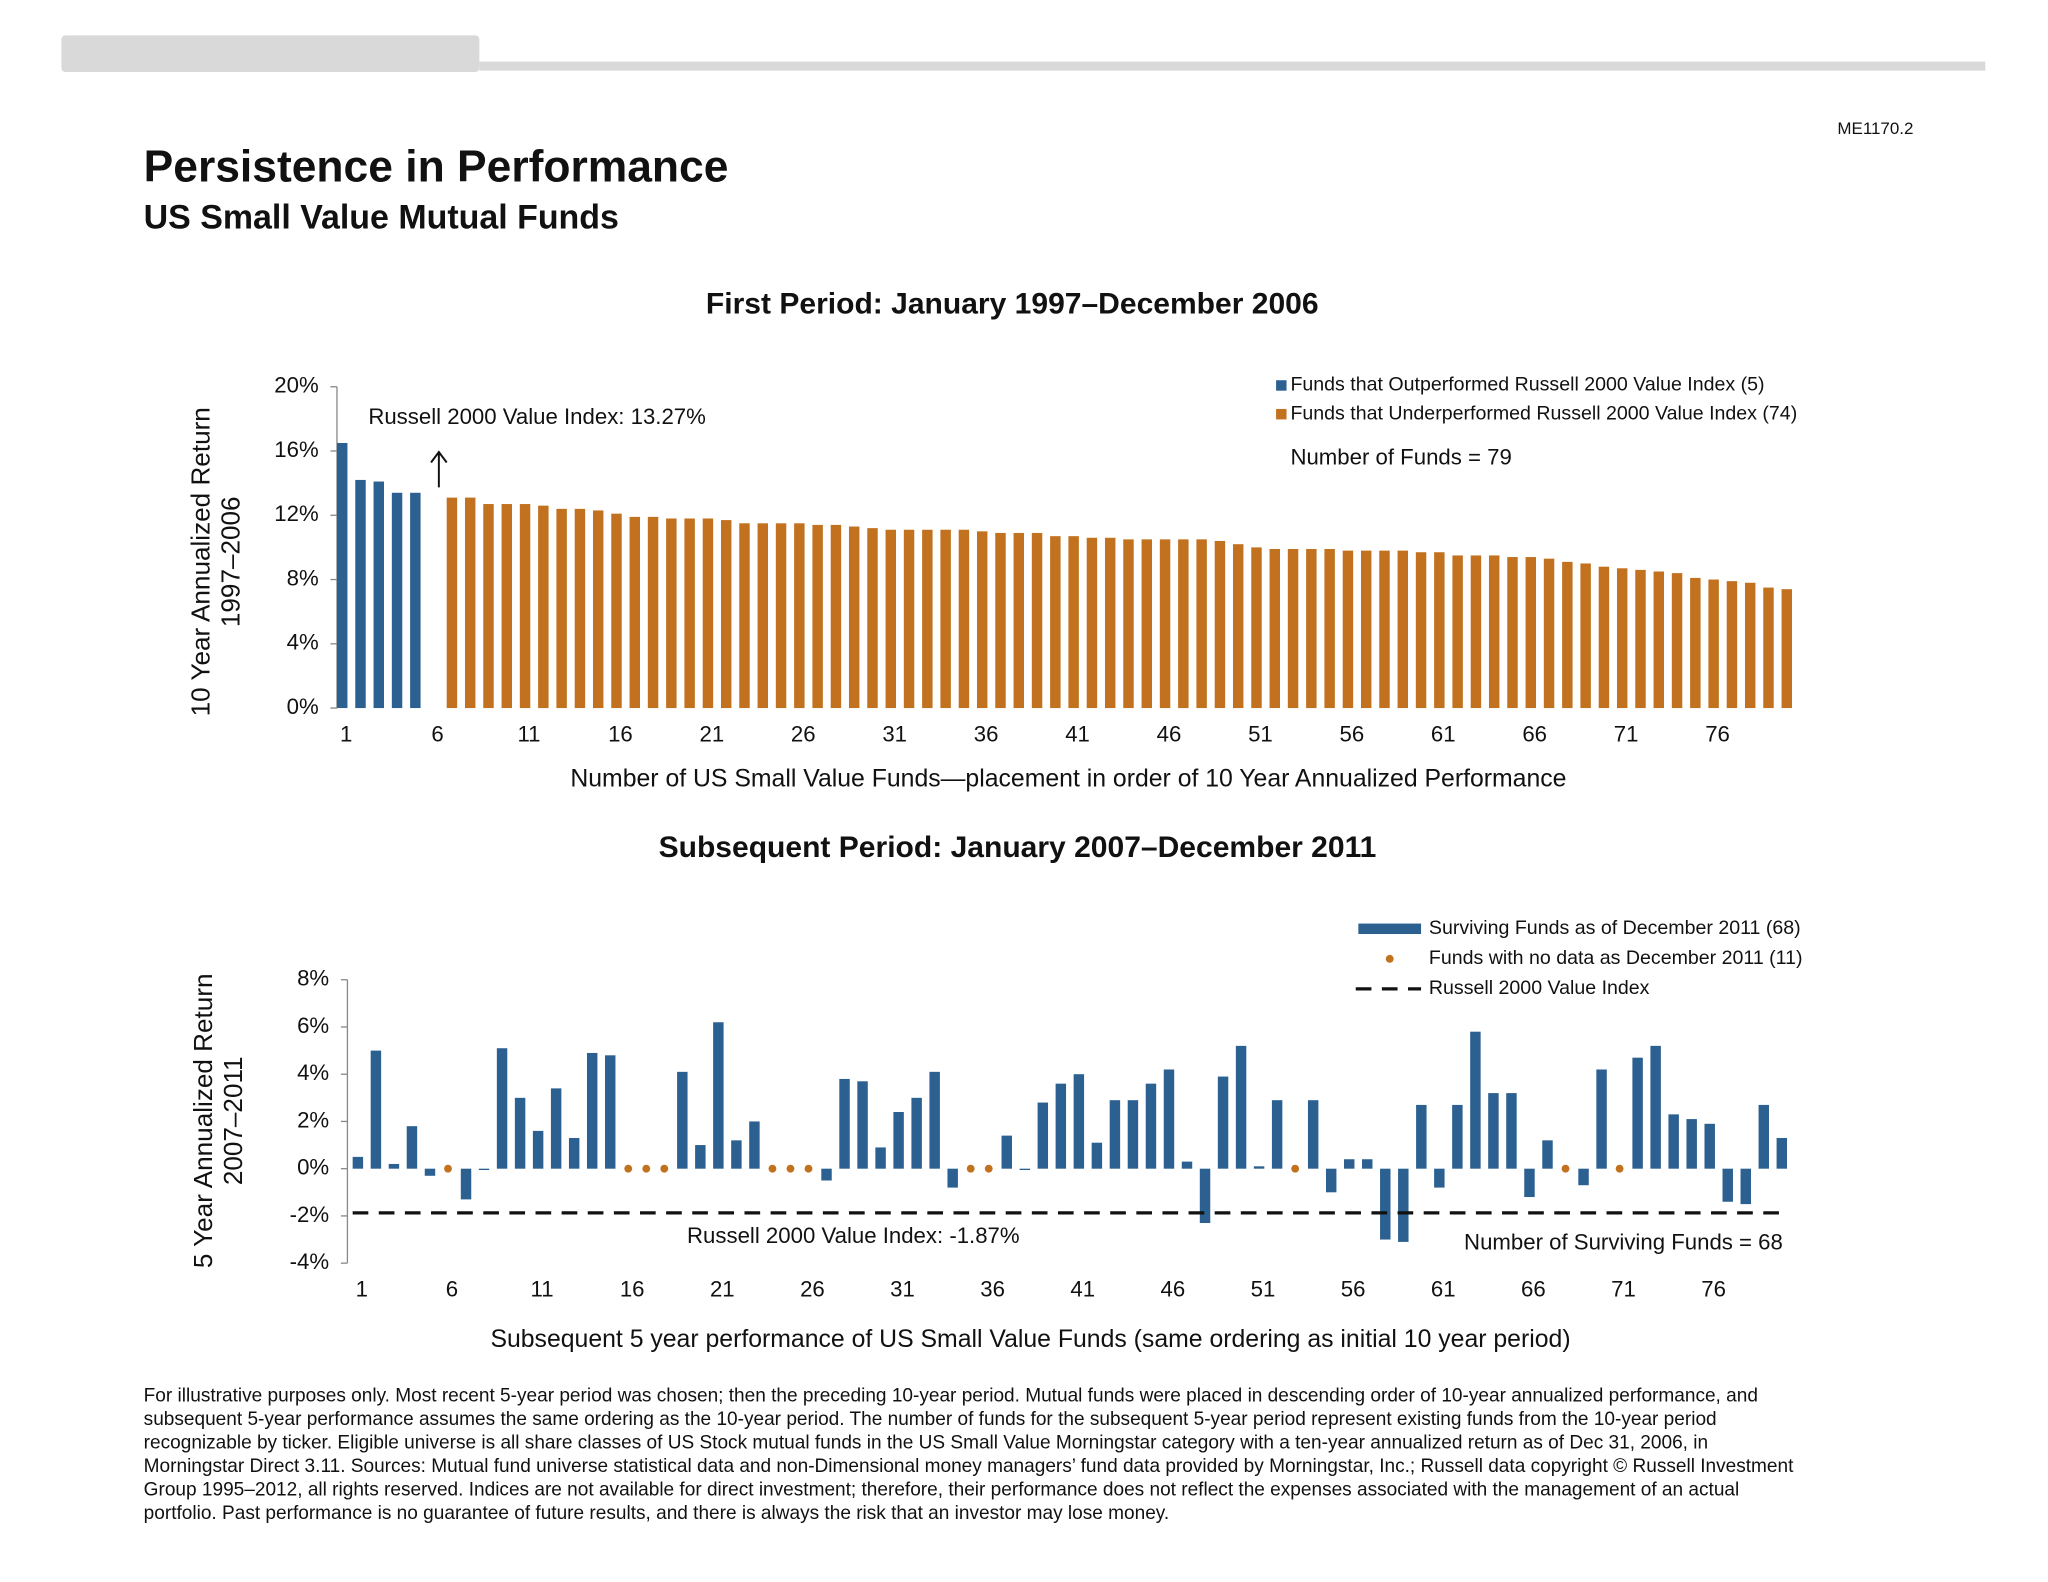 This screenshot has width=2048, height=1582. I want to click on header-bar, so click(1232, 66).